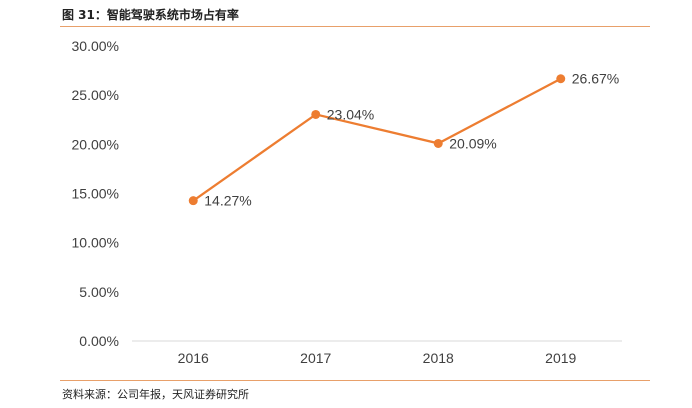 The image size is (692, 408). I want to click on data-label: 20.09%, so click(472, 143).